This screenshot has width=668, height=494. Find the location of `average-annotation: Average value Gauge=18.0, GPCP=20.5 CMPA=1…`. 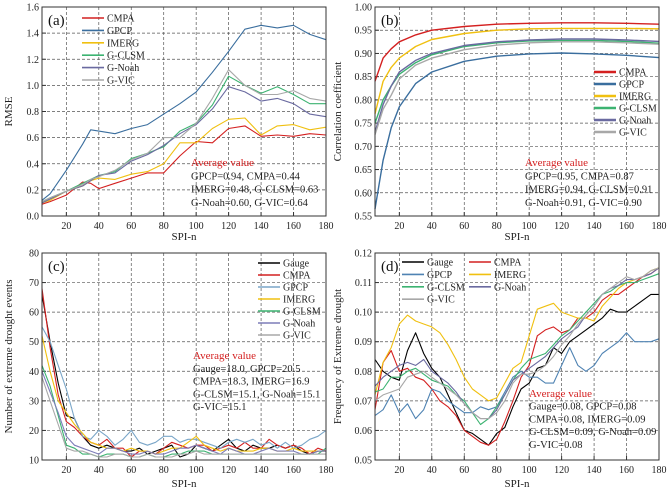

average-annotation: Average value Gauge=18.0, GPCP=20.5 CMPA=1… is located at coordinates (256, 381).